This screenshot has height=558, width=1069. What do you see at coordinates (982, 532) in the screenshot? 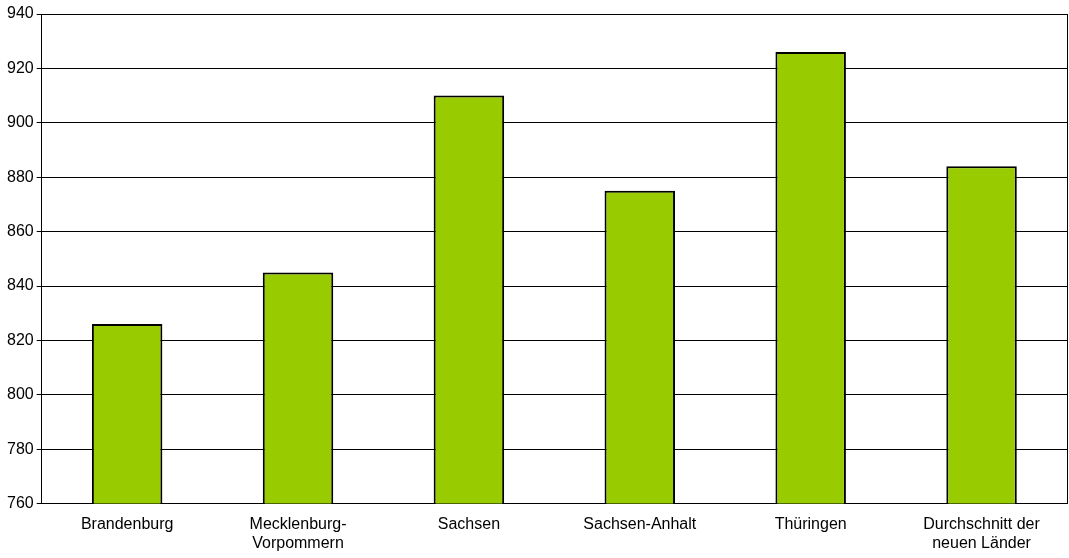
I see `x-tick-label: Durchschnitt der neuen Länder` at bounding box center [982, 532].